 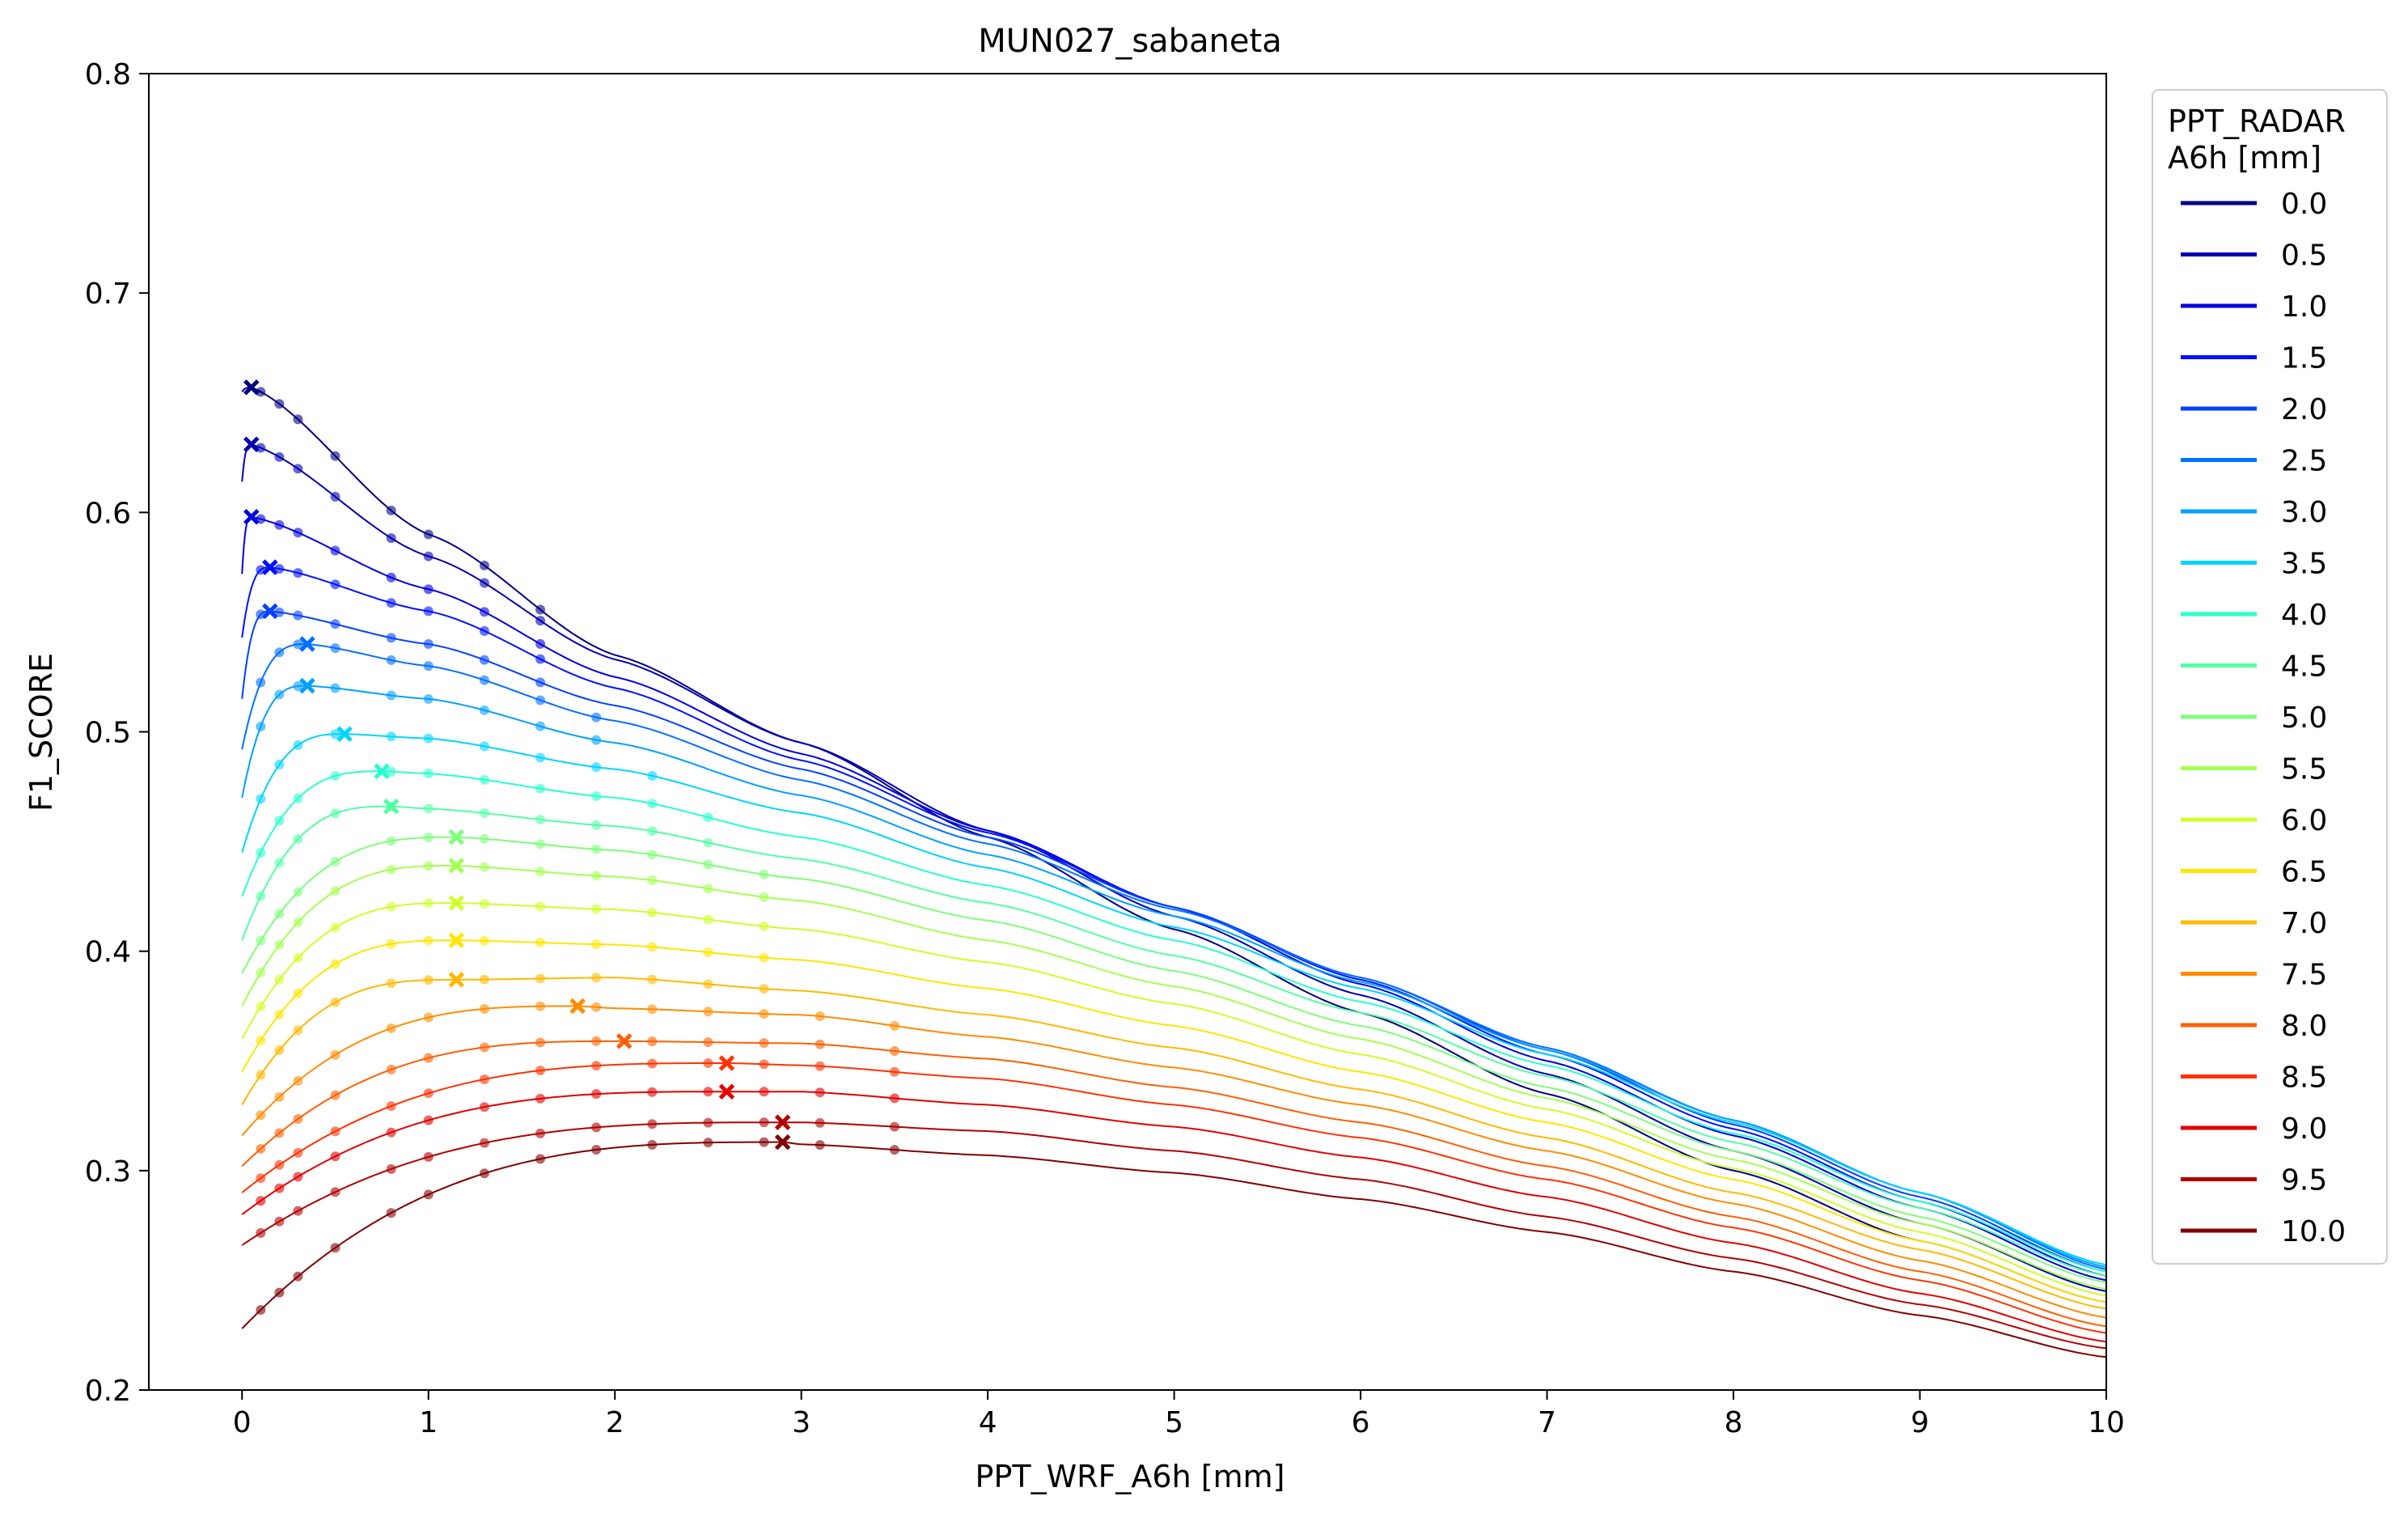 What do you see at coordinates (117, 733) in the screenshot?
I see `y-axis: 0.2 0.3 0.4 0.5 0.6 0.7 0.8` at bounding box center [117, 733].